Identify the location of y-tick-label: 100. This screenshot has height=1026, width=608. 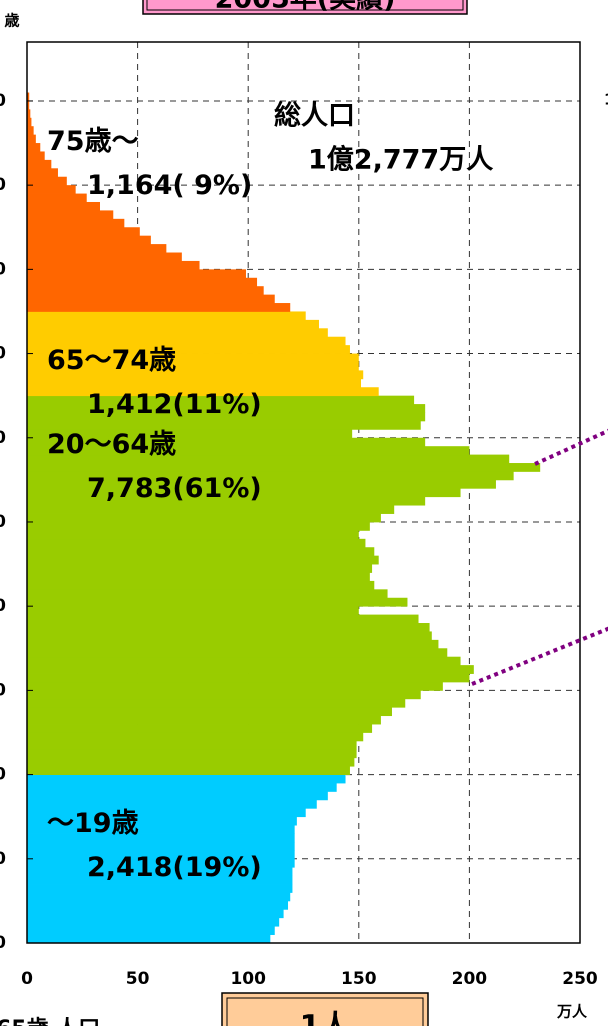
(3, 101).